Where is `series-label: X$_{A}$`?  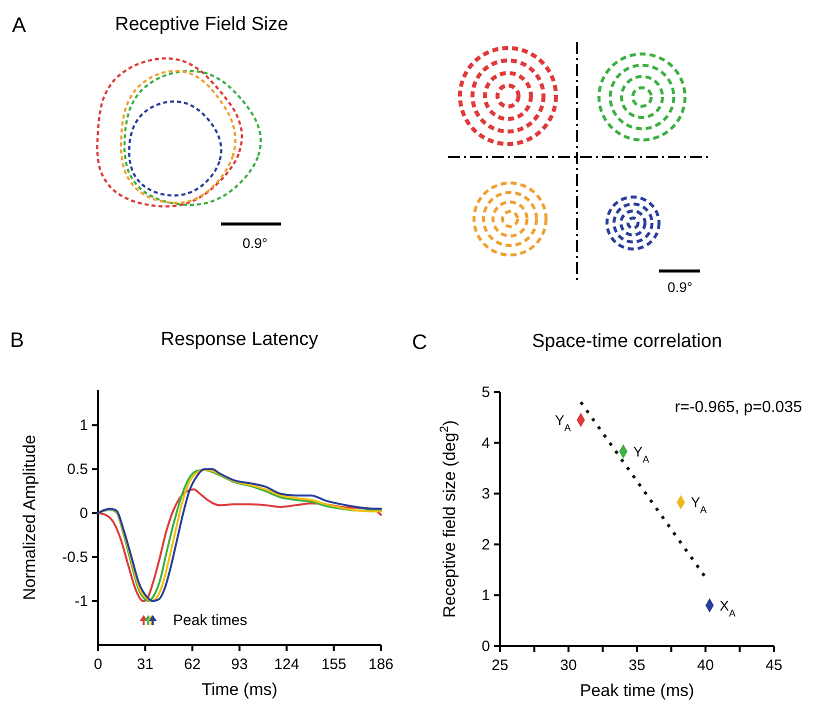
series-label: X$_{A}$ is located at coordinates (728, 608).